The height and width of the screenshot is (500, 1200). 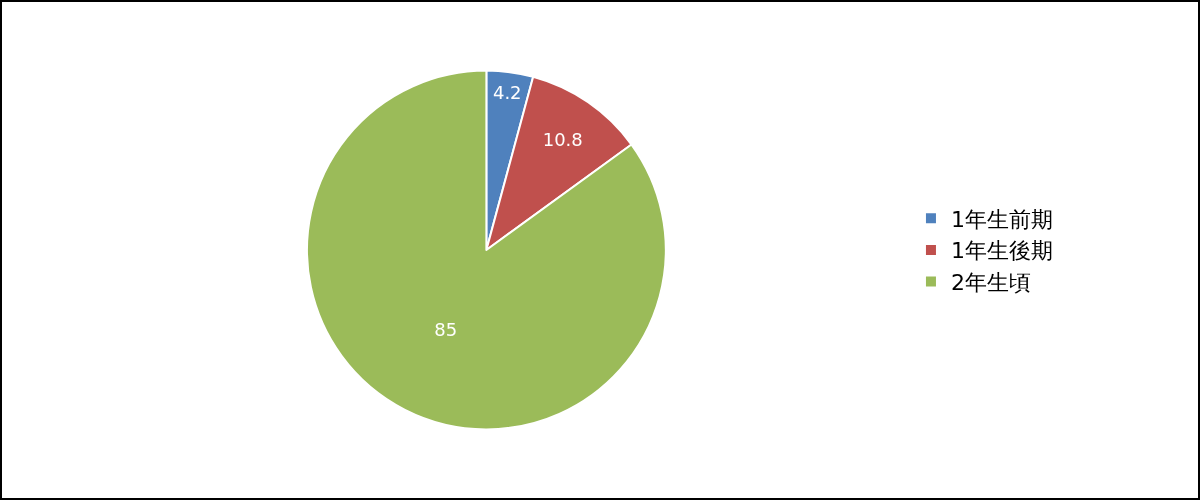 I want to click on legend-label: 2年生頃, so click(x=990, y=283).